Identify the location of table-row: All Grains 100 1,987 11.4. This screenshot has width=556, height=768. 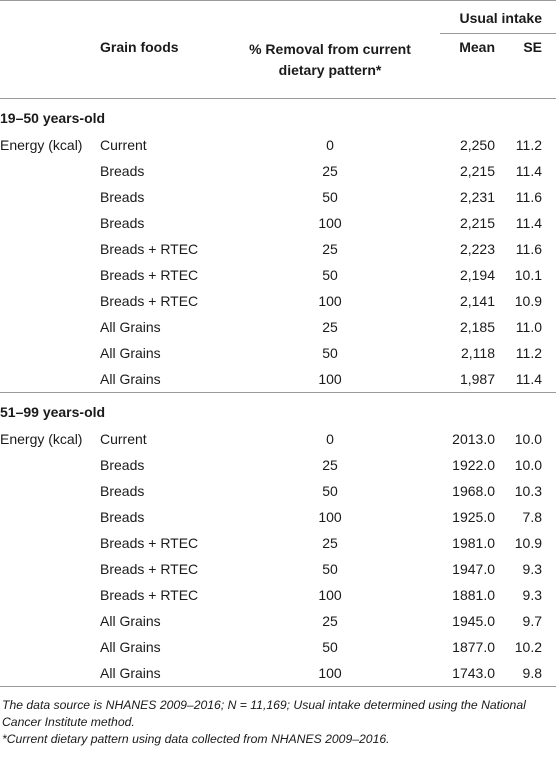
(278, 379).